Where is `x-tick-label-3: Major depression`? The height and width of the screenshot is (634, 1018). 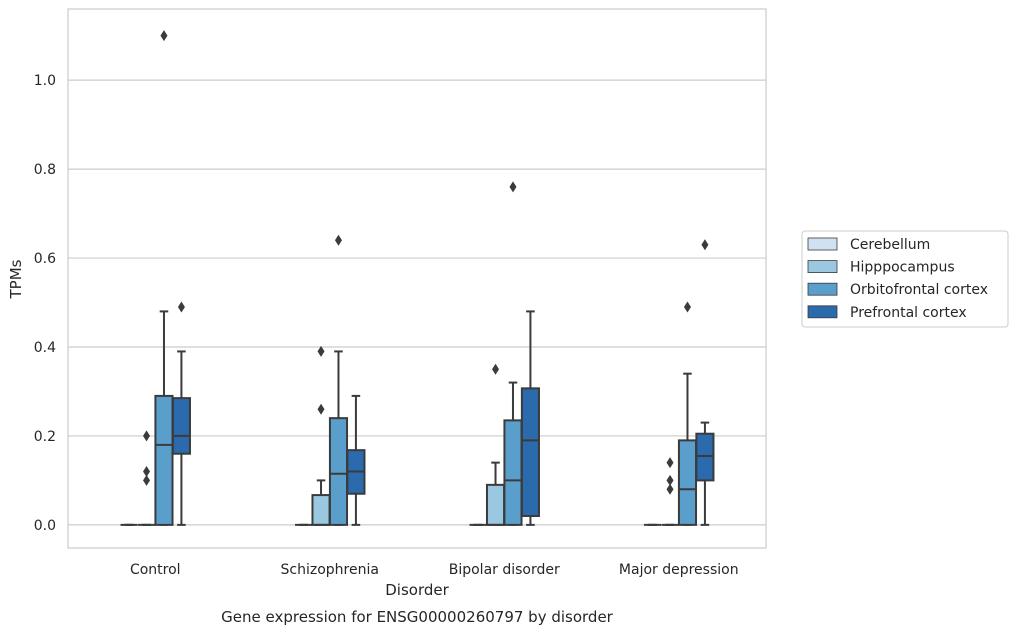 x-tick-label-3: Major depression is located at coordinates (679, 570).